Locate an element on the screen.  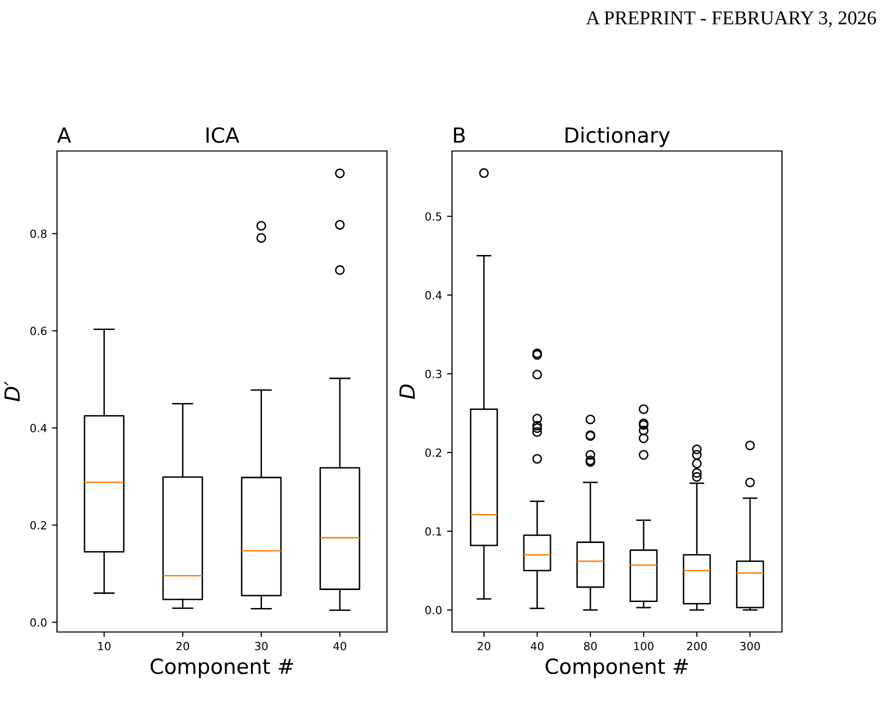
y-tick-label: 0.8 is located at coordinates (38, 234).